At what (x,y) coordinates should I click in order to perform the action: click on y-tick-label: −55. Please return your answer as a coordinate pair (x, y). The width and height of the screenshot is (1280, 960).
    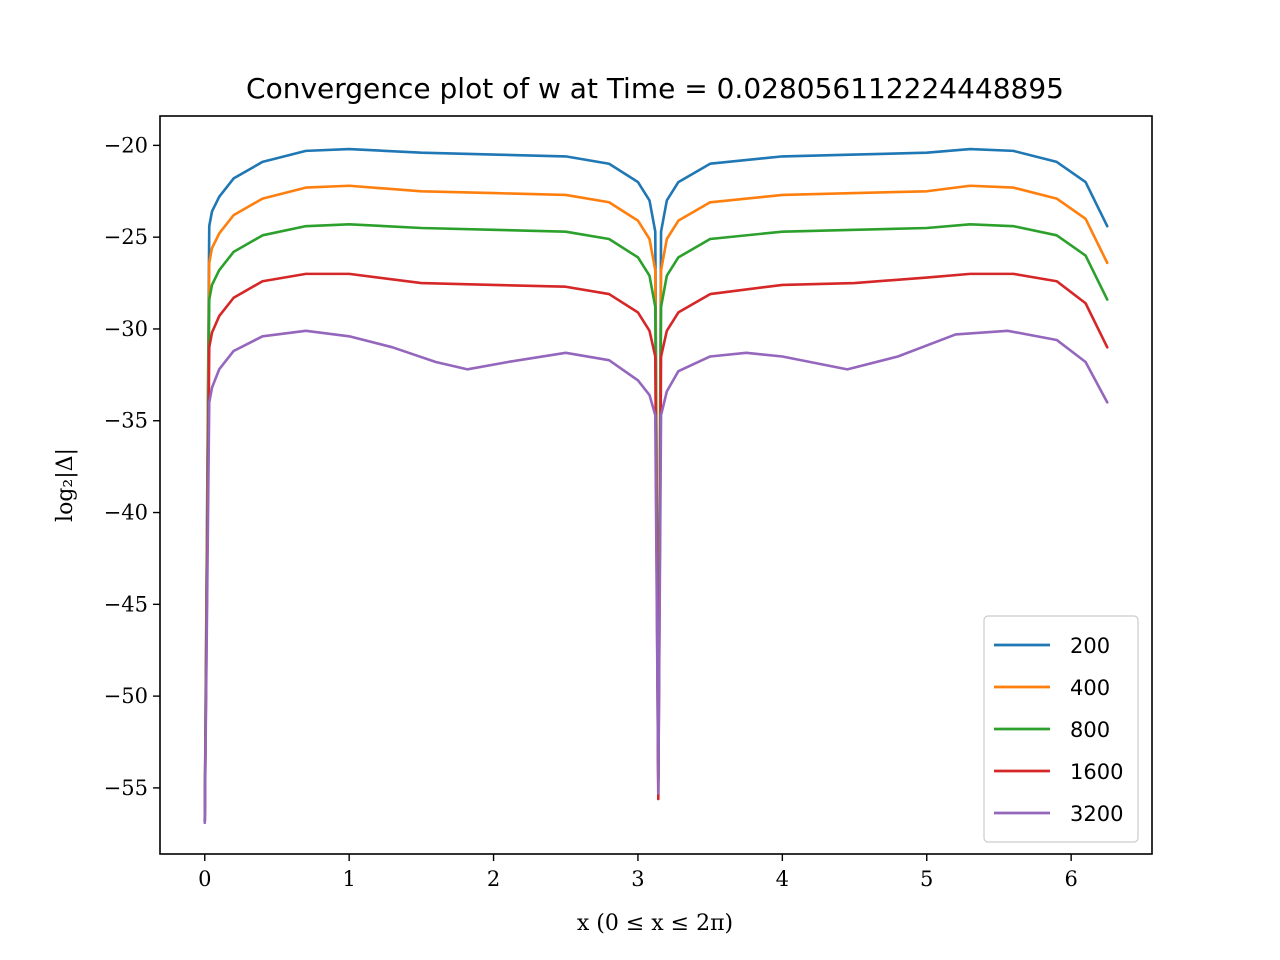
    Looking at the image, I should click on (126, 788).